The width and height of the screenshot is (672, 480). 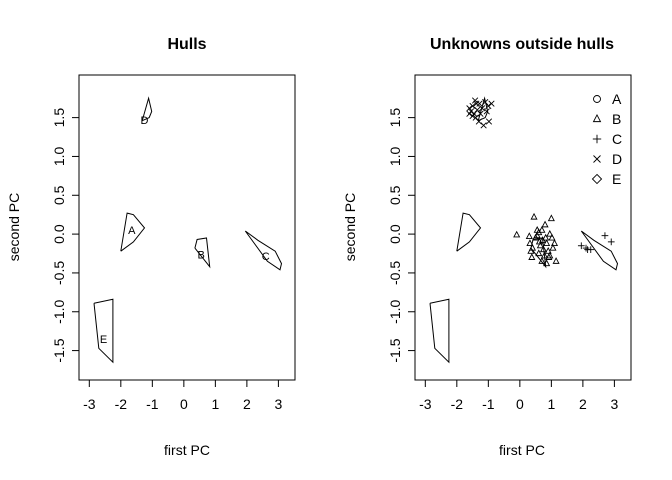 I want to click on hull-label: A, so click(x=132, y=231).